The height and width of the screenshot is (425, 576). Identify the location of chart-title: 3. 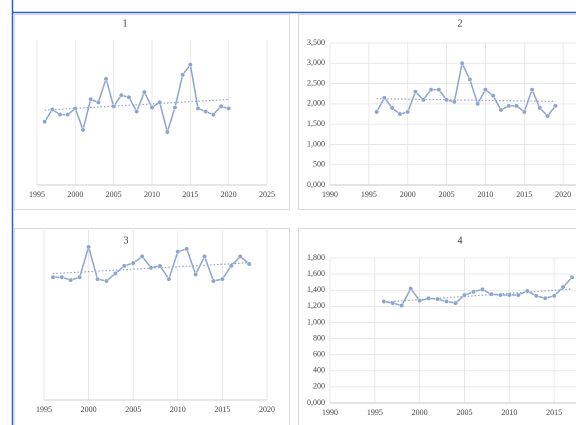
(126, 240).